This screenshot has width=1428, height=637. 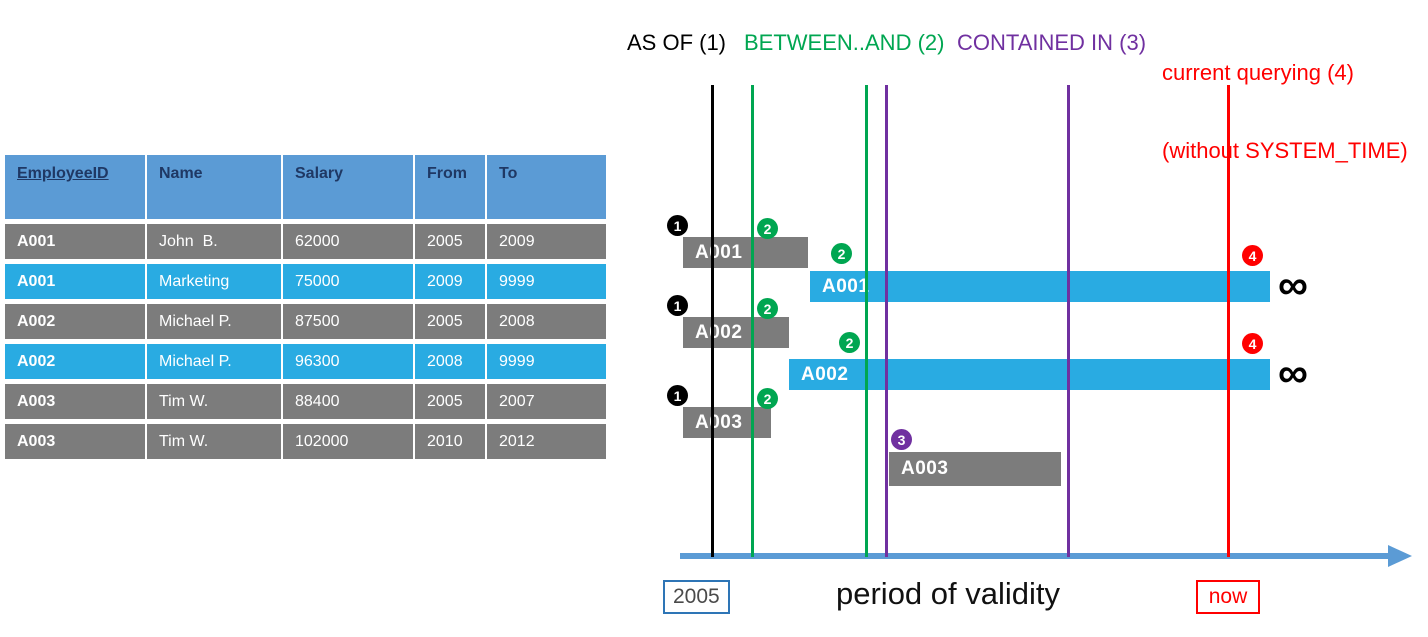 I want to click on query-line-now, so click(x=1228, y=321).